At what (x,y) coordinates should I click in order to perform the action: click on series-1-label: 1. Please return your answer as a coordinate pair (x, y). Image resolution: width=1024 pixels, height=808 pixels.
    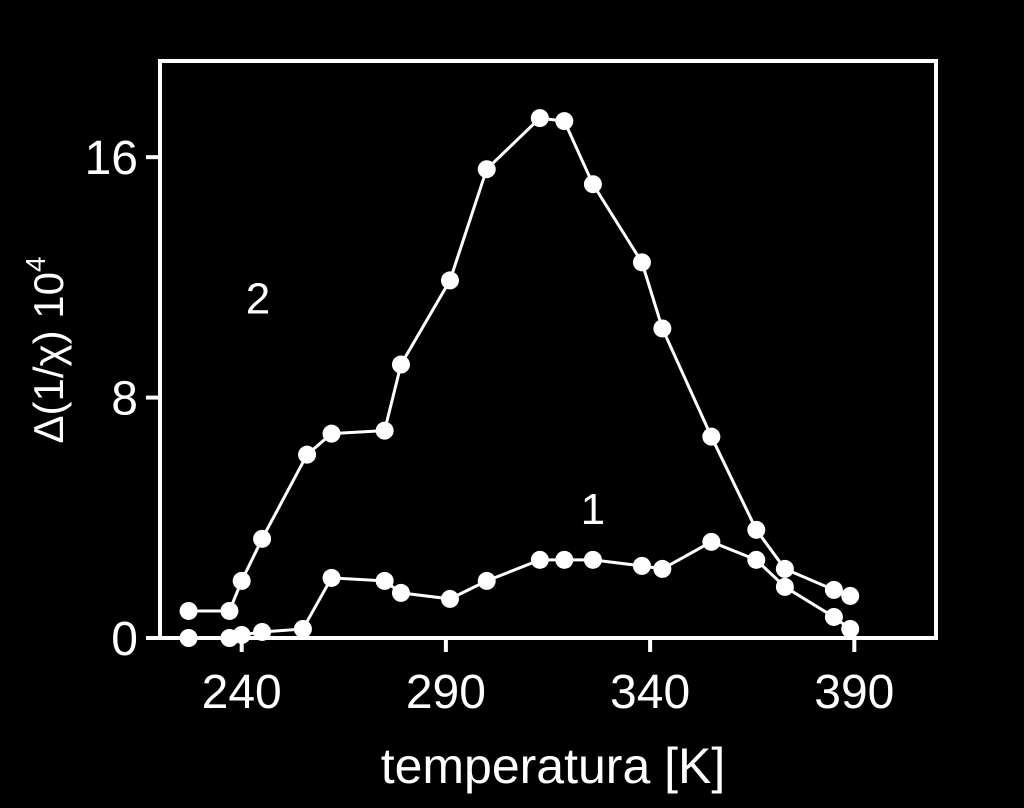
    Looking at the image, I should click on (593, 509).